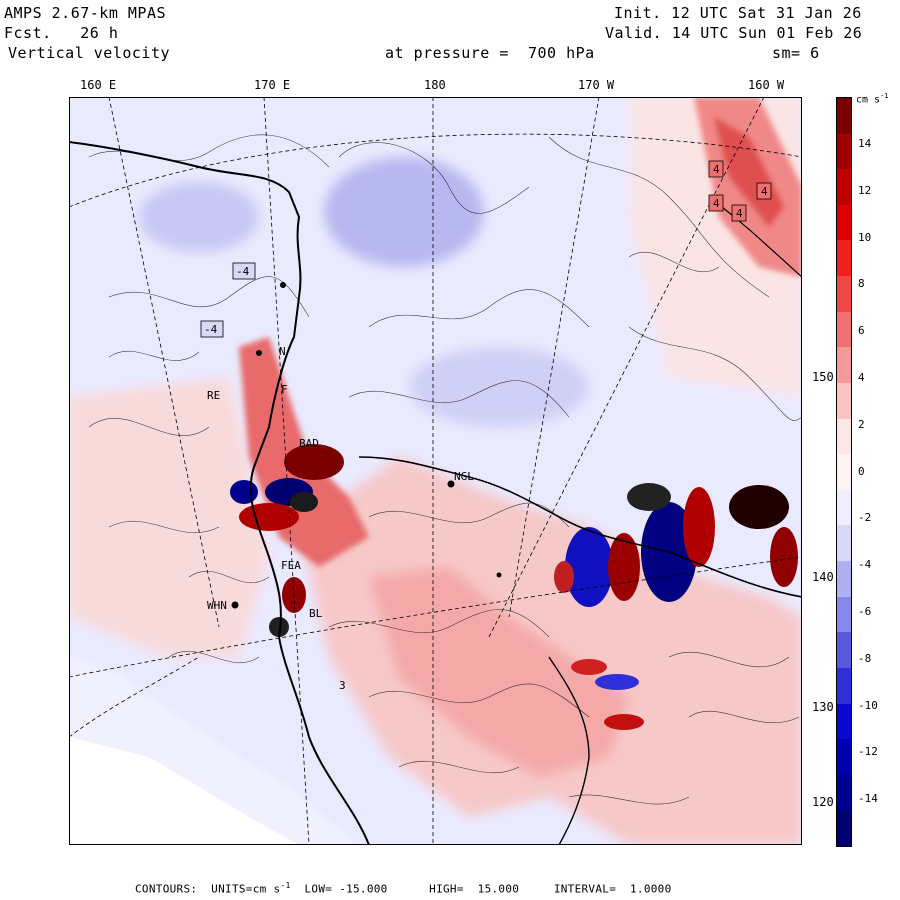 This screenshot has width=900, height=900. I want to click on lon-label-170e: 170 E, so click(272, 85).